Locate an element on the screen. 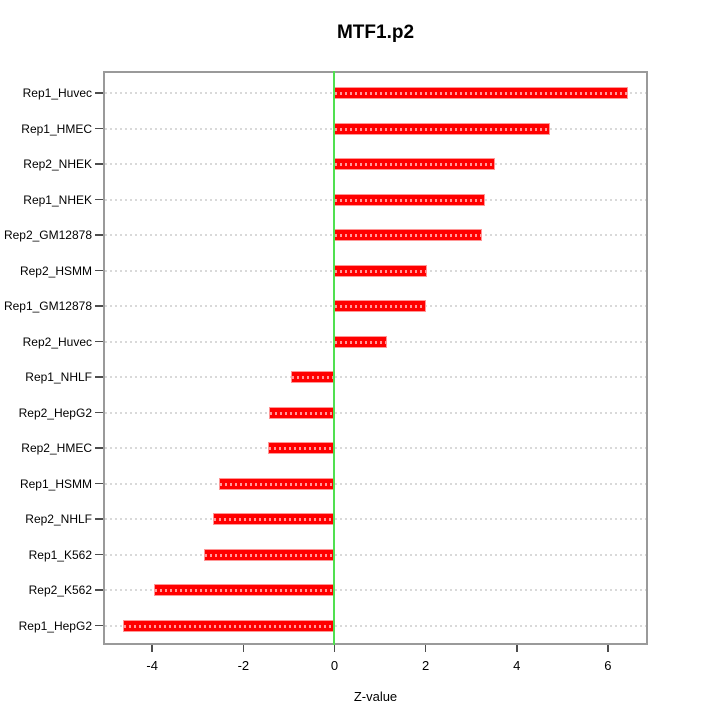 The image size is (720, 720). y-axis-label: Rep1_HSMM is located at coordinates (55, 483).